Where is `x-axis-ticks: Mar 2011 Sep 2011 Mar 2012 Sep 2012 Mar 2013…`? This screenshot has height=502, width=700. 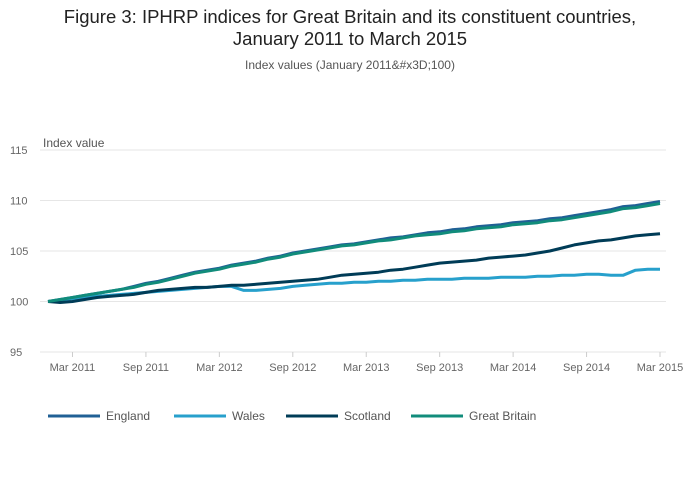 x-axis-ticks: Mar 2011 Sep 2011 Mar 2012 Sep 2012 Mar 2013… is located at coordinates (366, 363).